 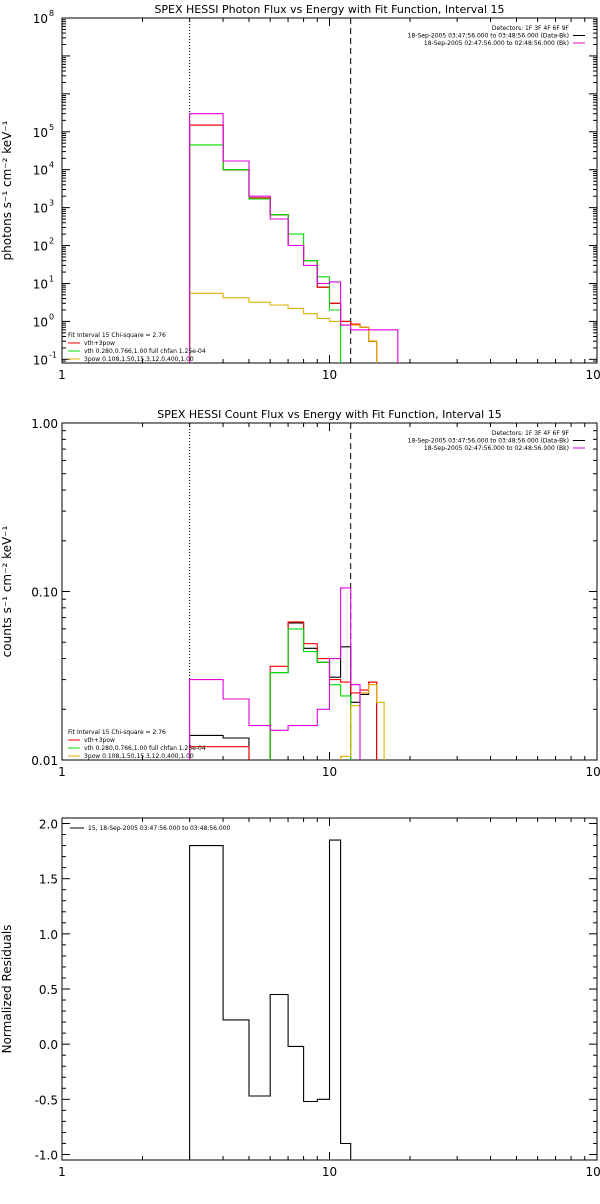 What do you see at coordinates (51, 203) in the screenshot?
I see `y-tick-exponent: 3` at bounding box center [51, 203].